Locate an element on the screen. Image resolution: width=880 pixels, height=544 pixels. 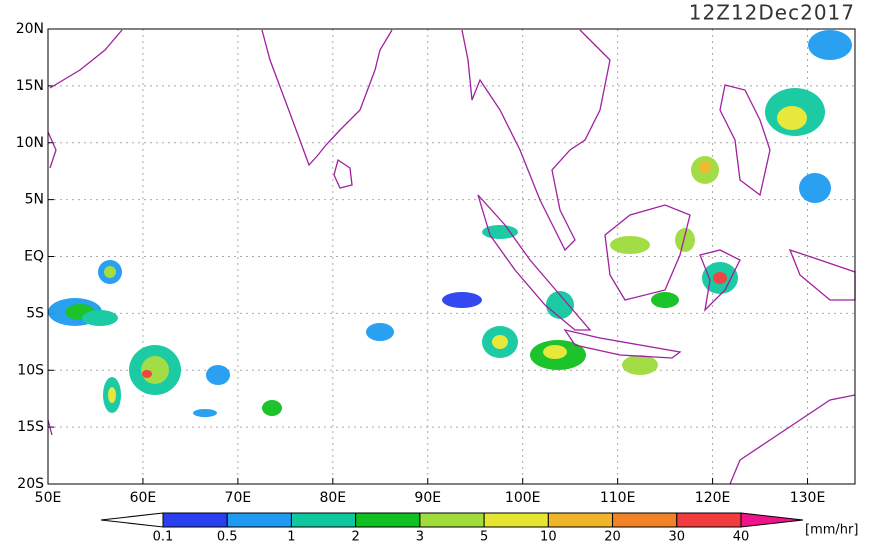
colorbar: 0.1 0.5 1 2 3 5 10 20 30 40 is located at coordinates (452, 528).